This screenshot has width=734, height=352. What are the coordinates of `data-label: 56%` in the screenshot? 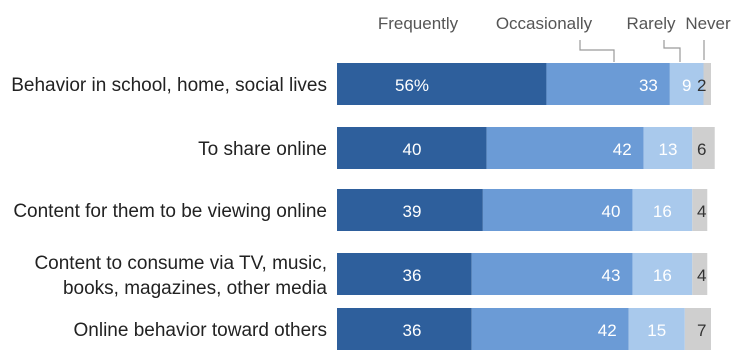 It's located at (412, 85).